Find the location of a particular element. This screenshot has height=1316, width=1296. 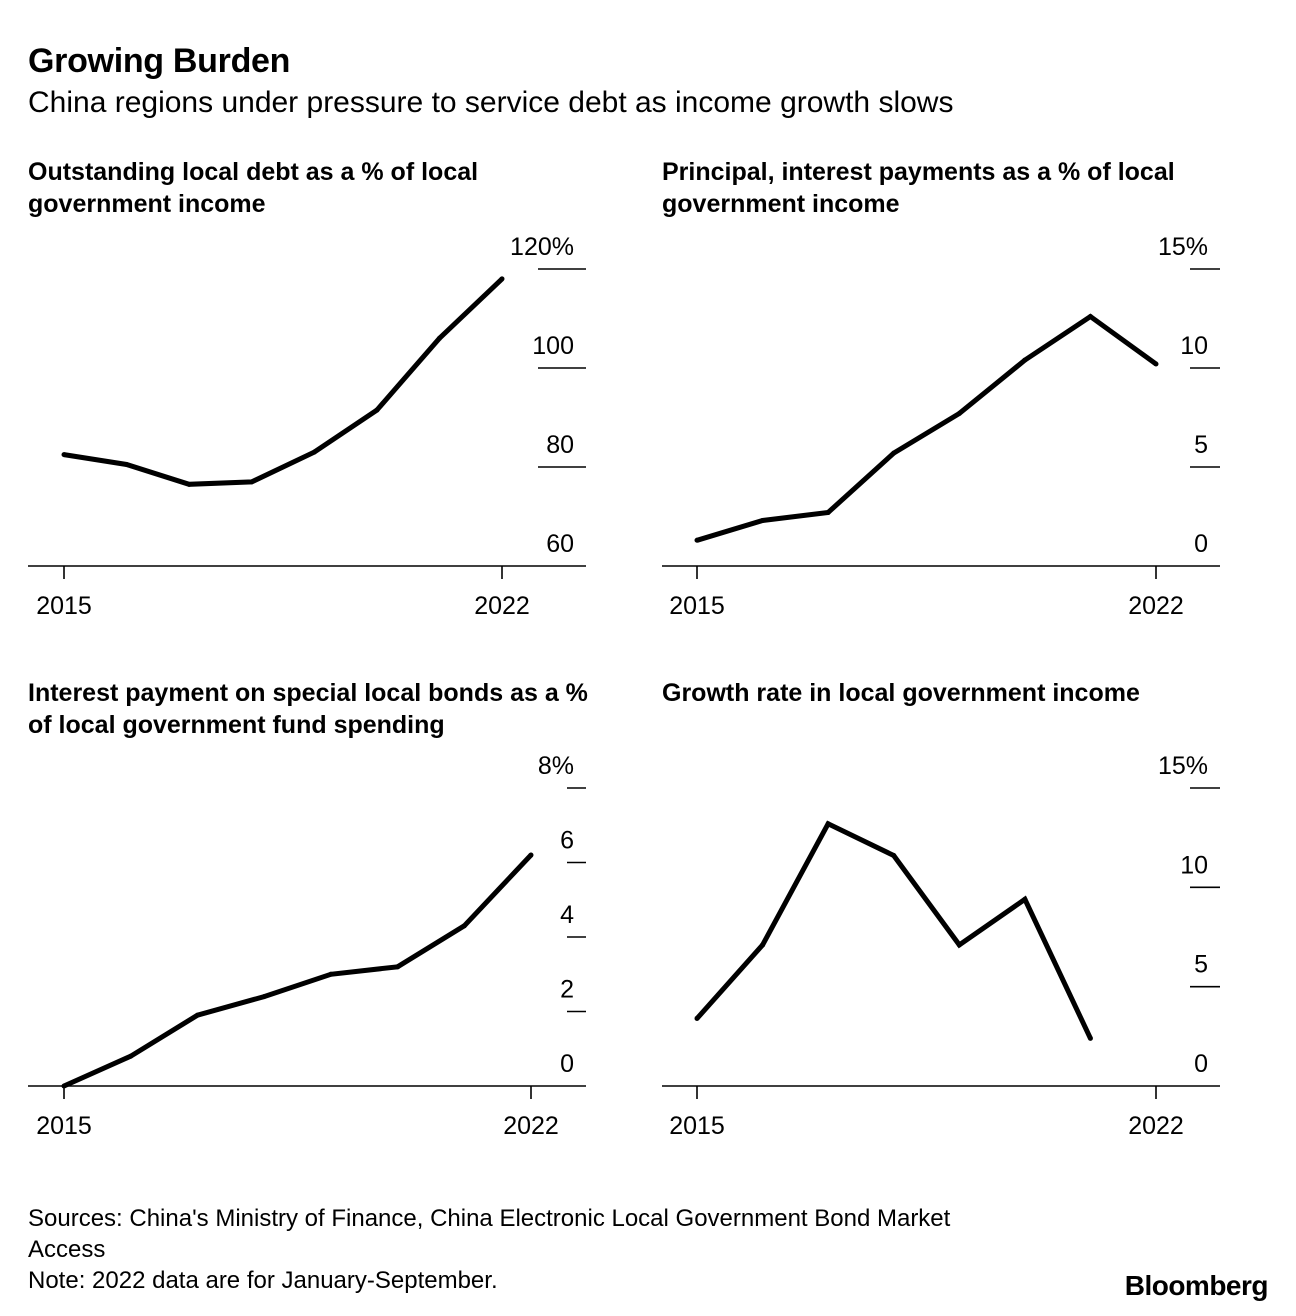

chart-title: Growing Burden is located at coordinates (159, 61).